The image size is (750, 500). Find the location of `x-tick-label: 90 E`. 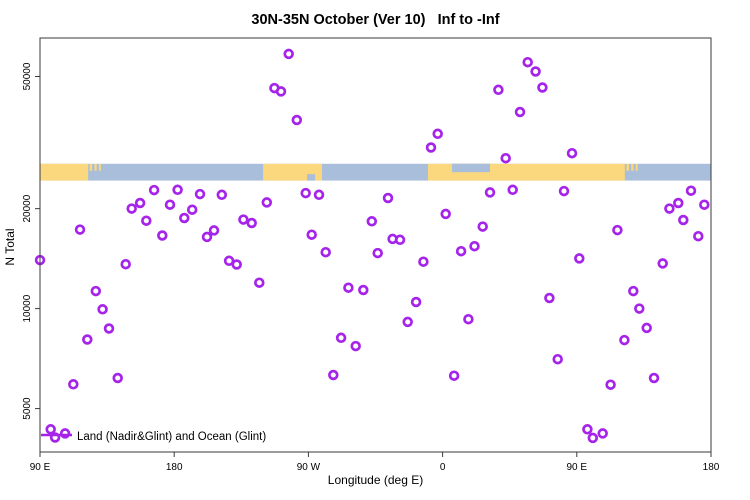

x-tick-label: 90 E is located at coordinates (577, 467).